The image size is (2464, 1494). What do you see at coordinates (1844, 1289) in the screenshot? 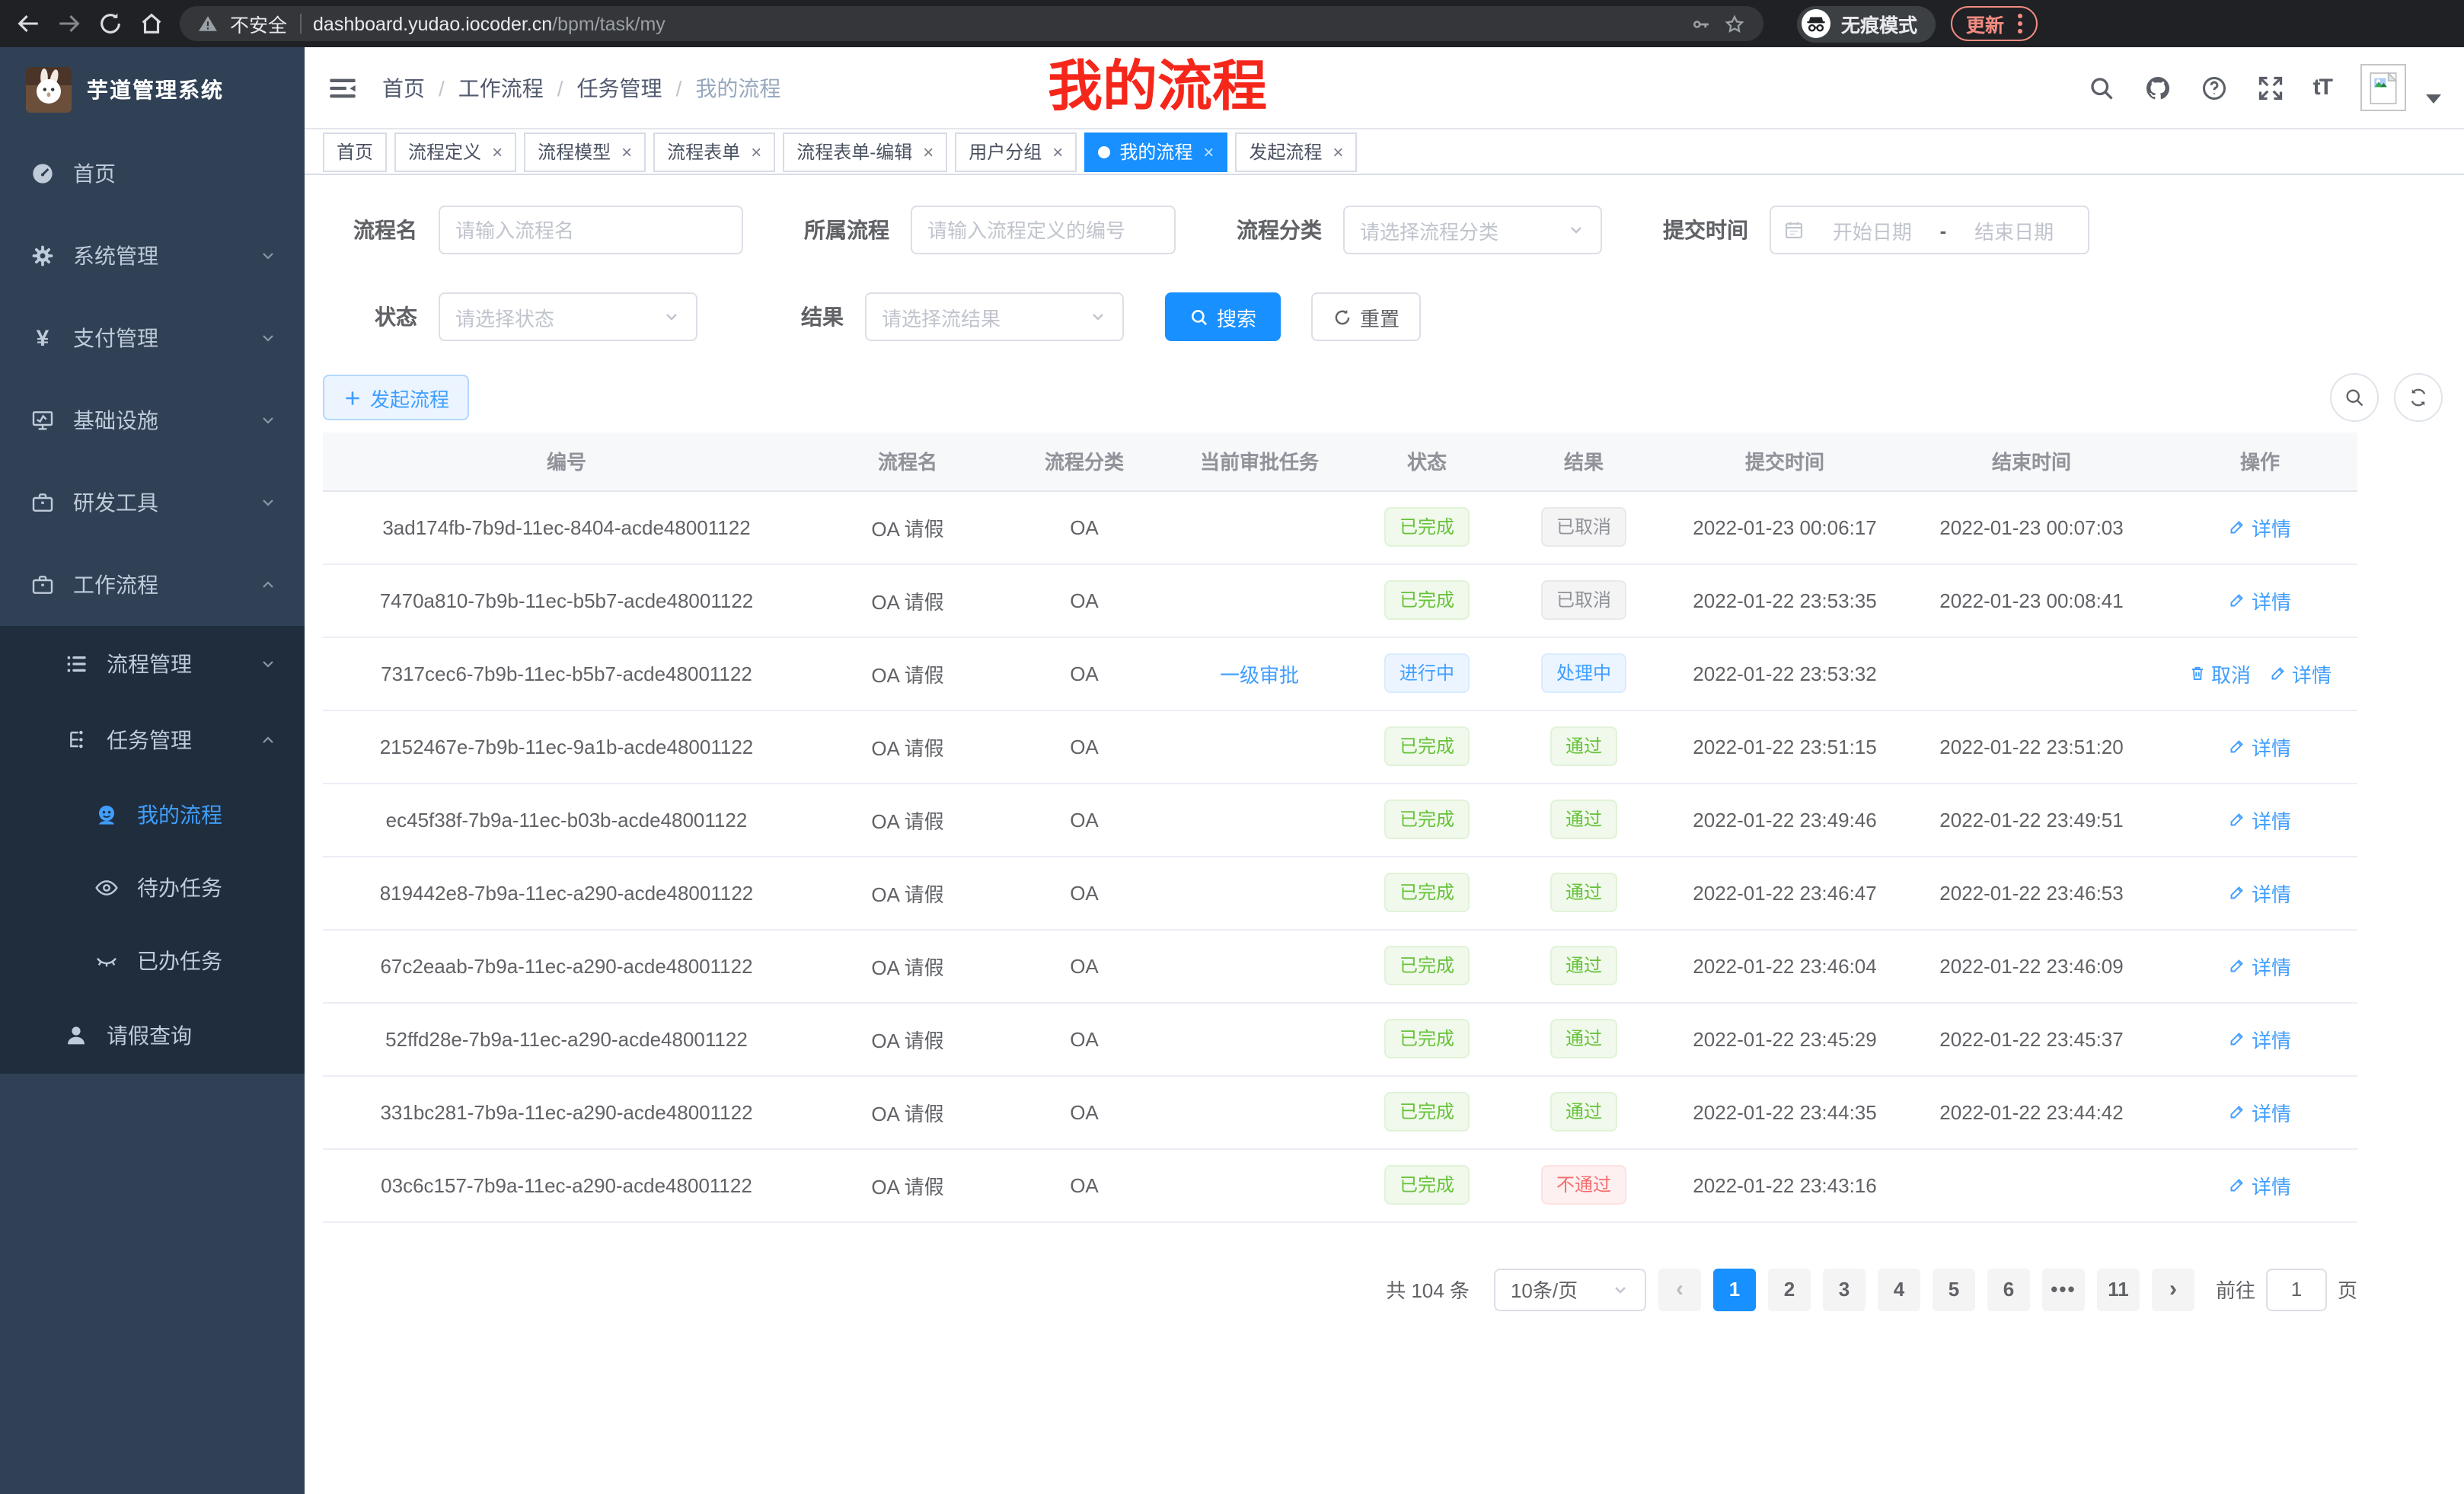
I see `page-button-3: 3` at bounding box center [1844, 1289].